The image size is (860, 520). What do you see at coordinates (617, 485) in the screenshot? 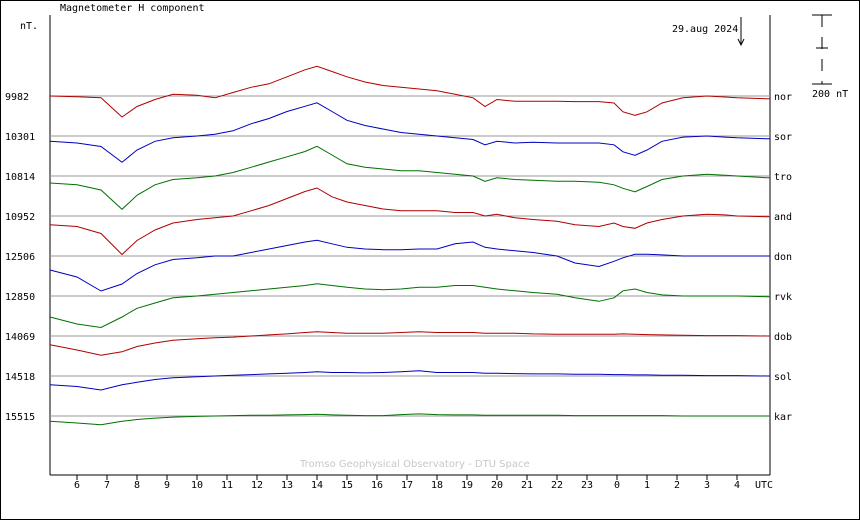
I see `x-tick-label-0: 0` at bounding box center [617, 485].